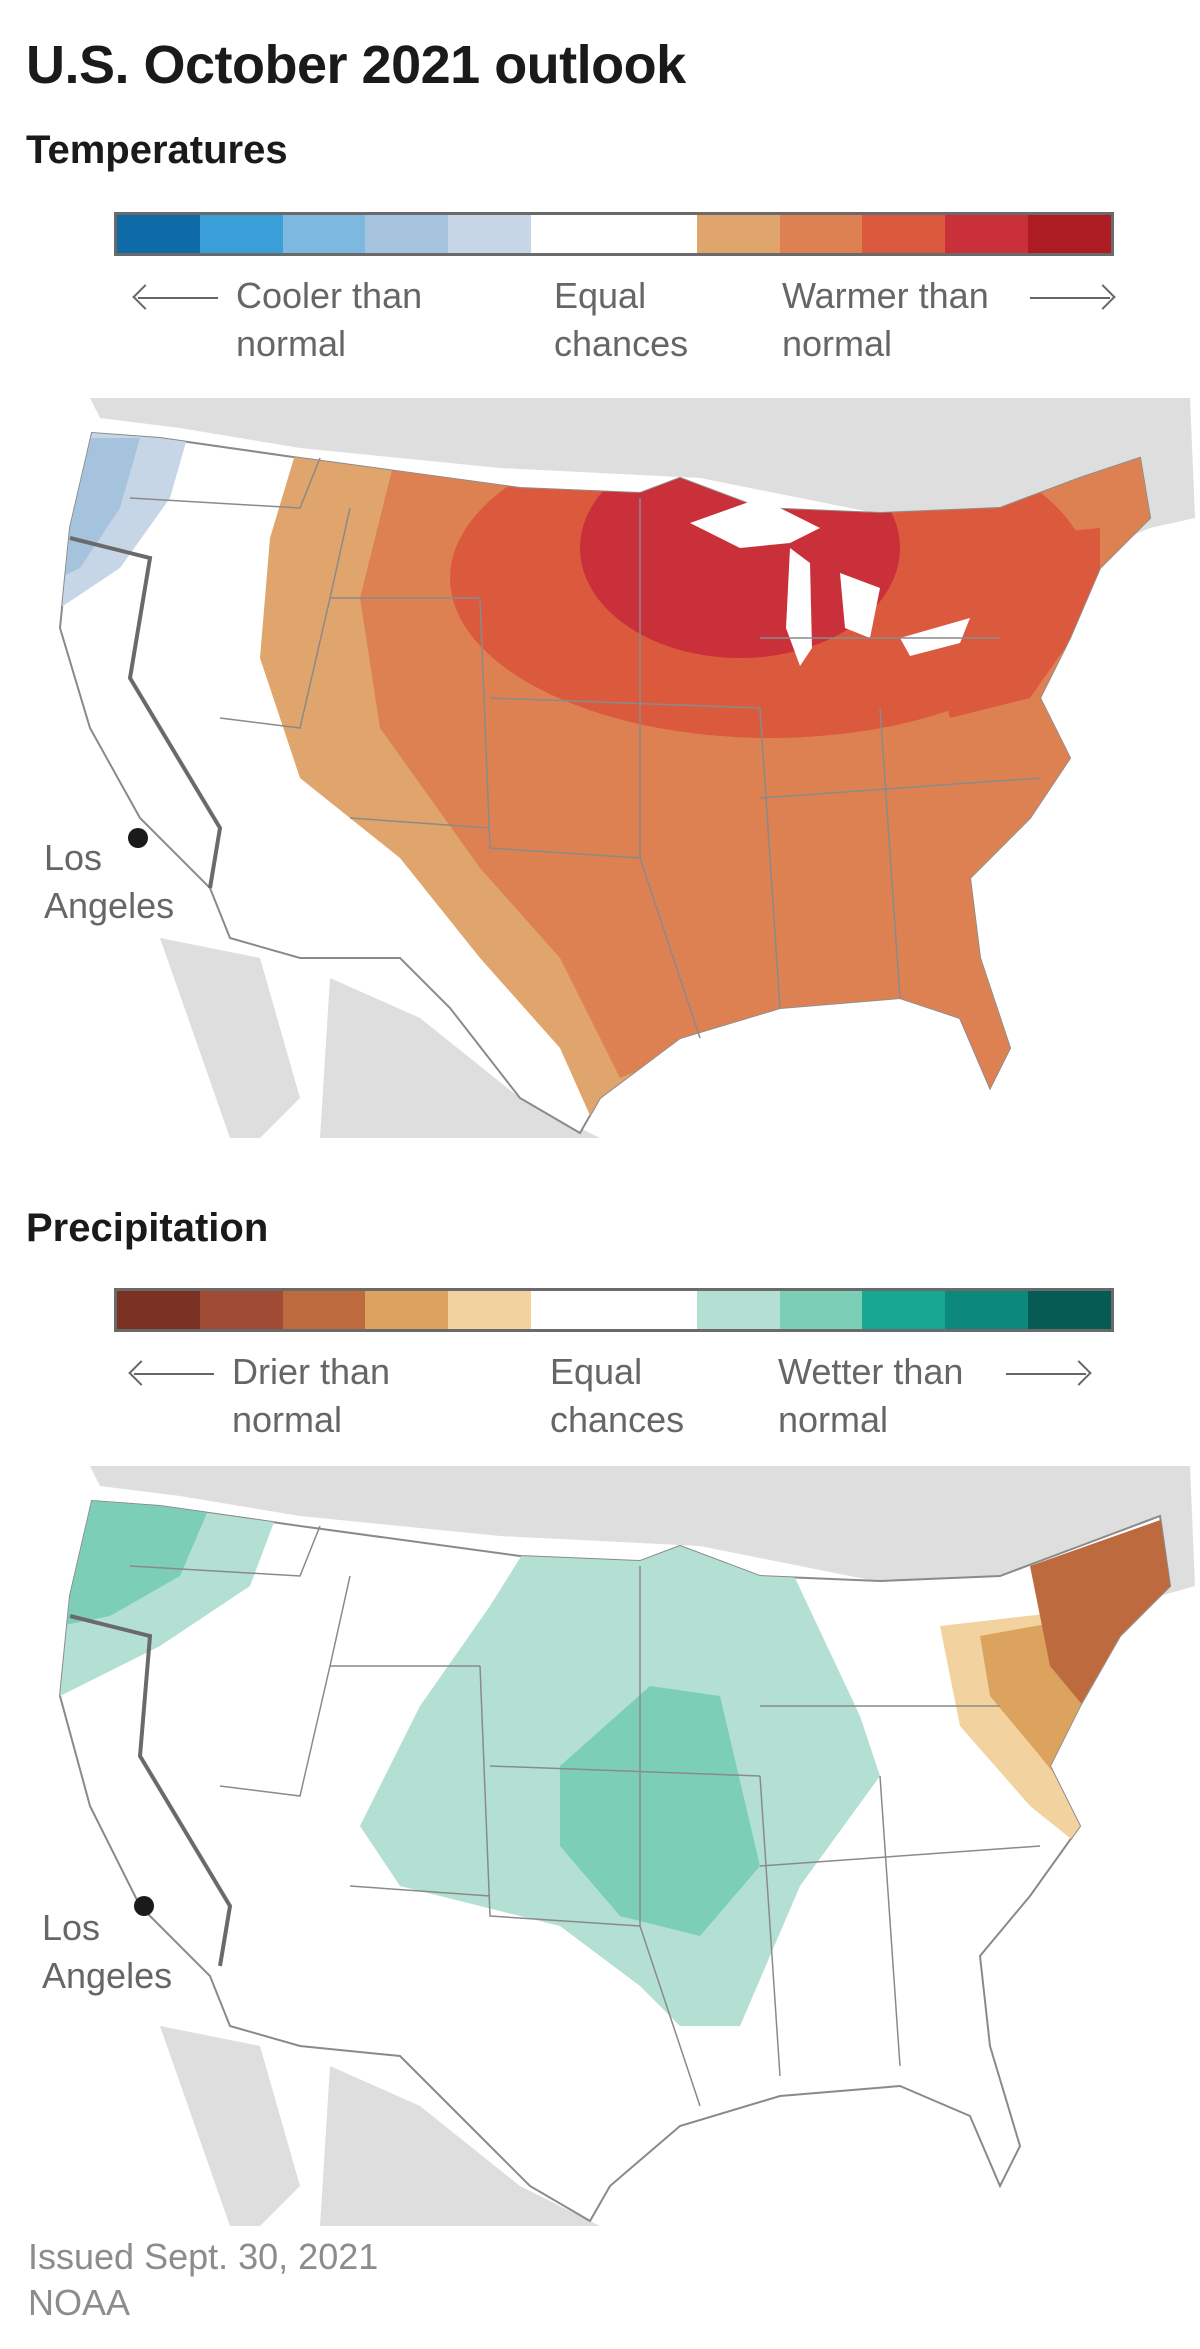  What do you see at coordinates (144, 1906) in the screenshot?
I see `los-angeles-marker-icon-precip` at bounding box center [144, 1906].